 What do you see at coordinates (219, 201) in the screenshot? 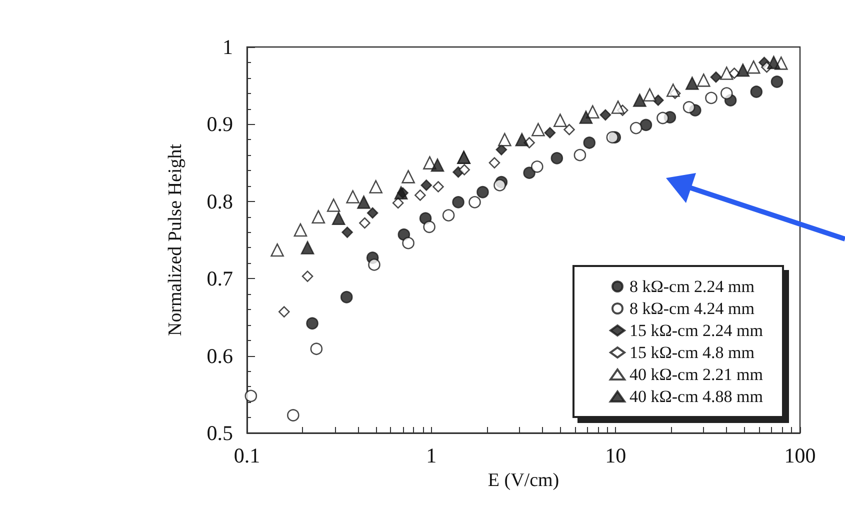
I see `y-tick-label: 0.8` at bounding box center [219, 201].